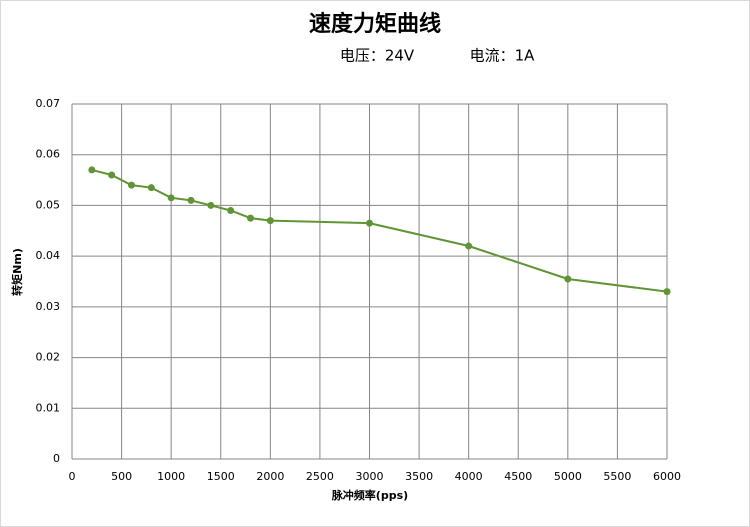  Describe the element at coordinates (17, 272) in the screenshot. I see `y-axis-label: 转矩Nm)` at that location.